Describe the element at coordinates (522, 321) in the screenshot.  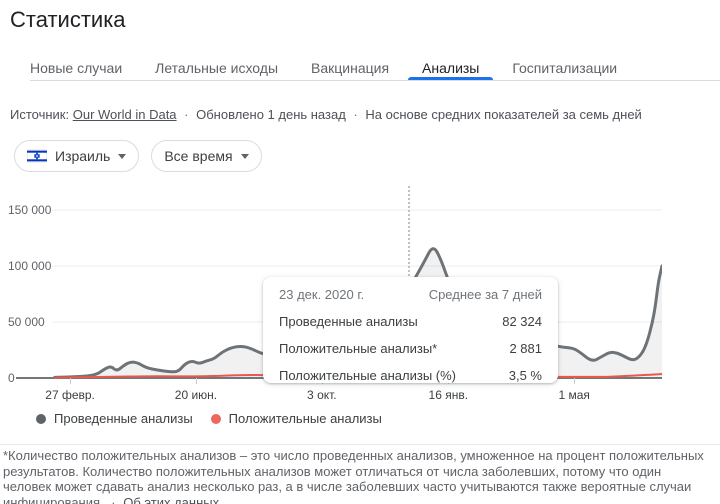
I see `tooltip-row-value: 82 324` at that location.